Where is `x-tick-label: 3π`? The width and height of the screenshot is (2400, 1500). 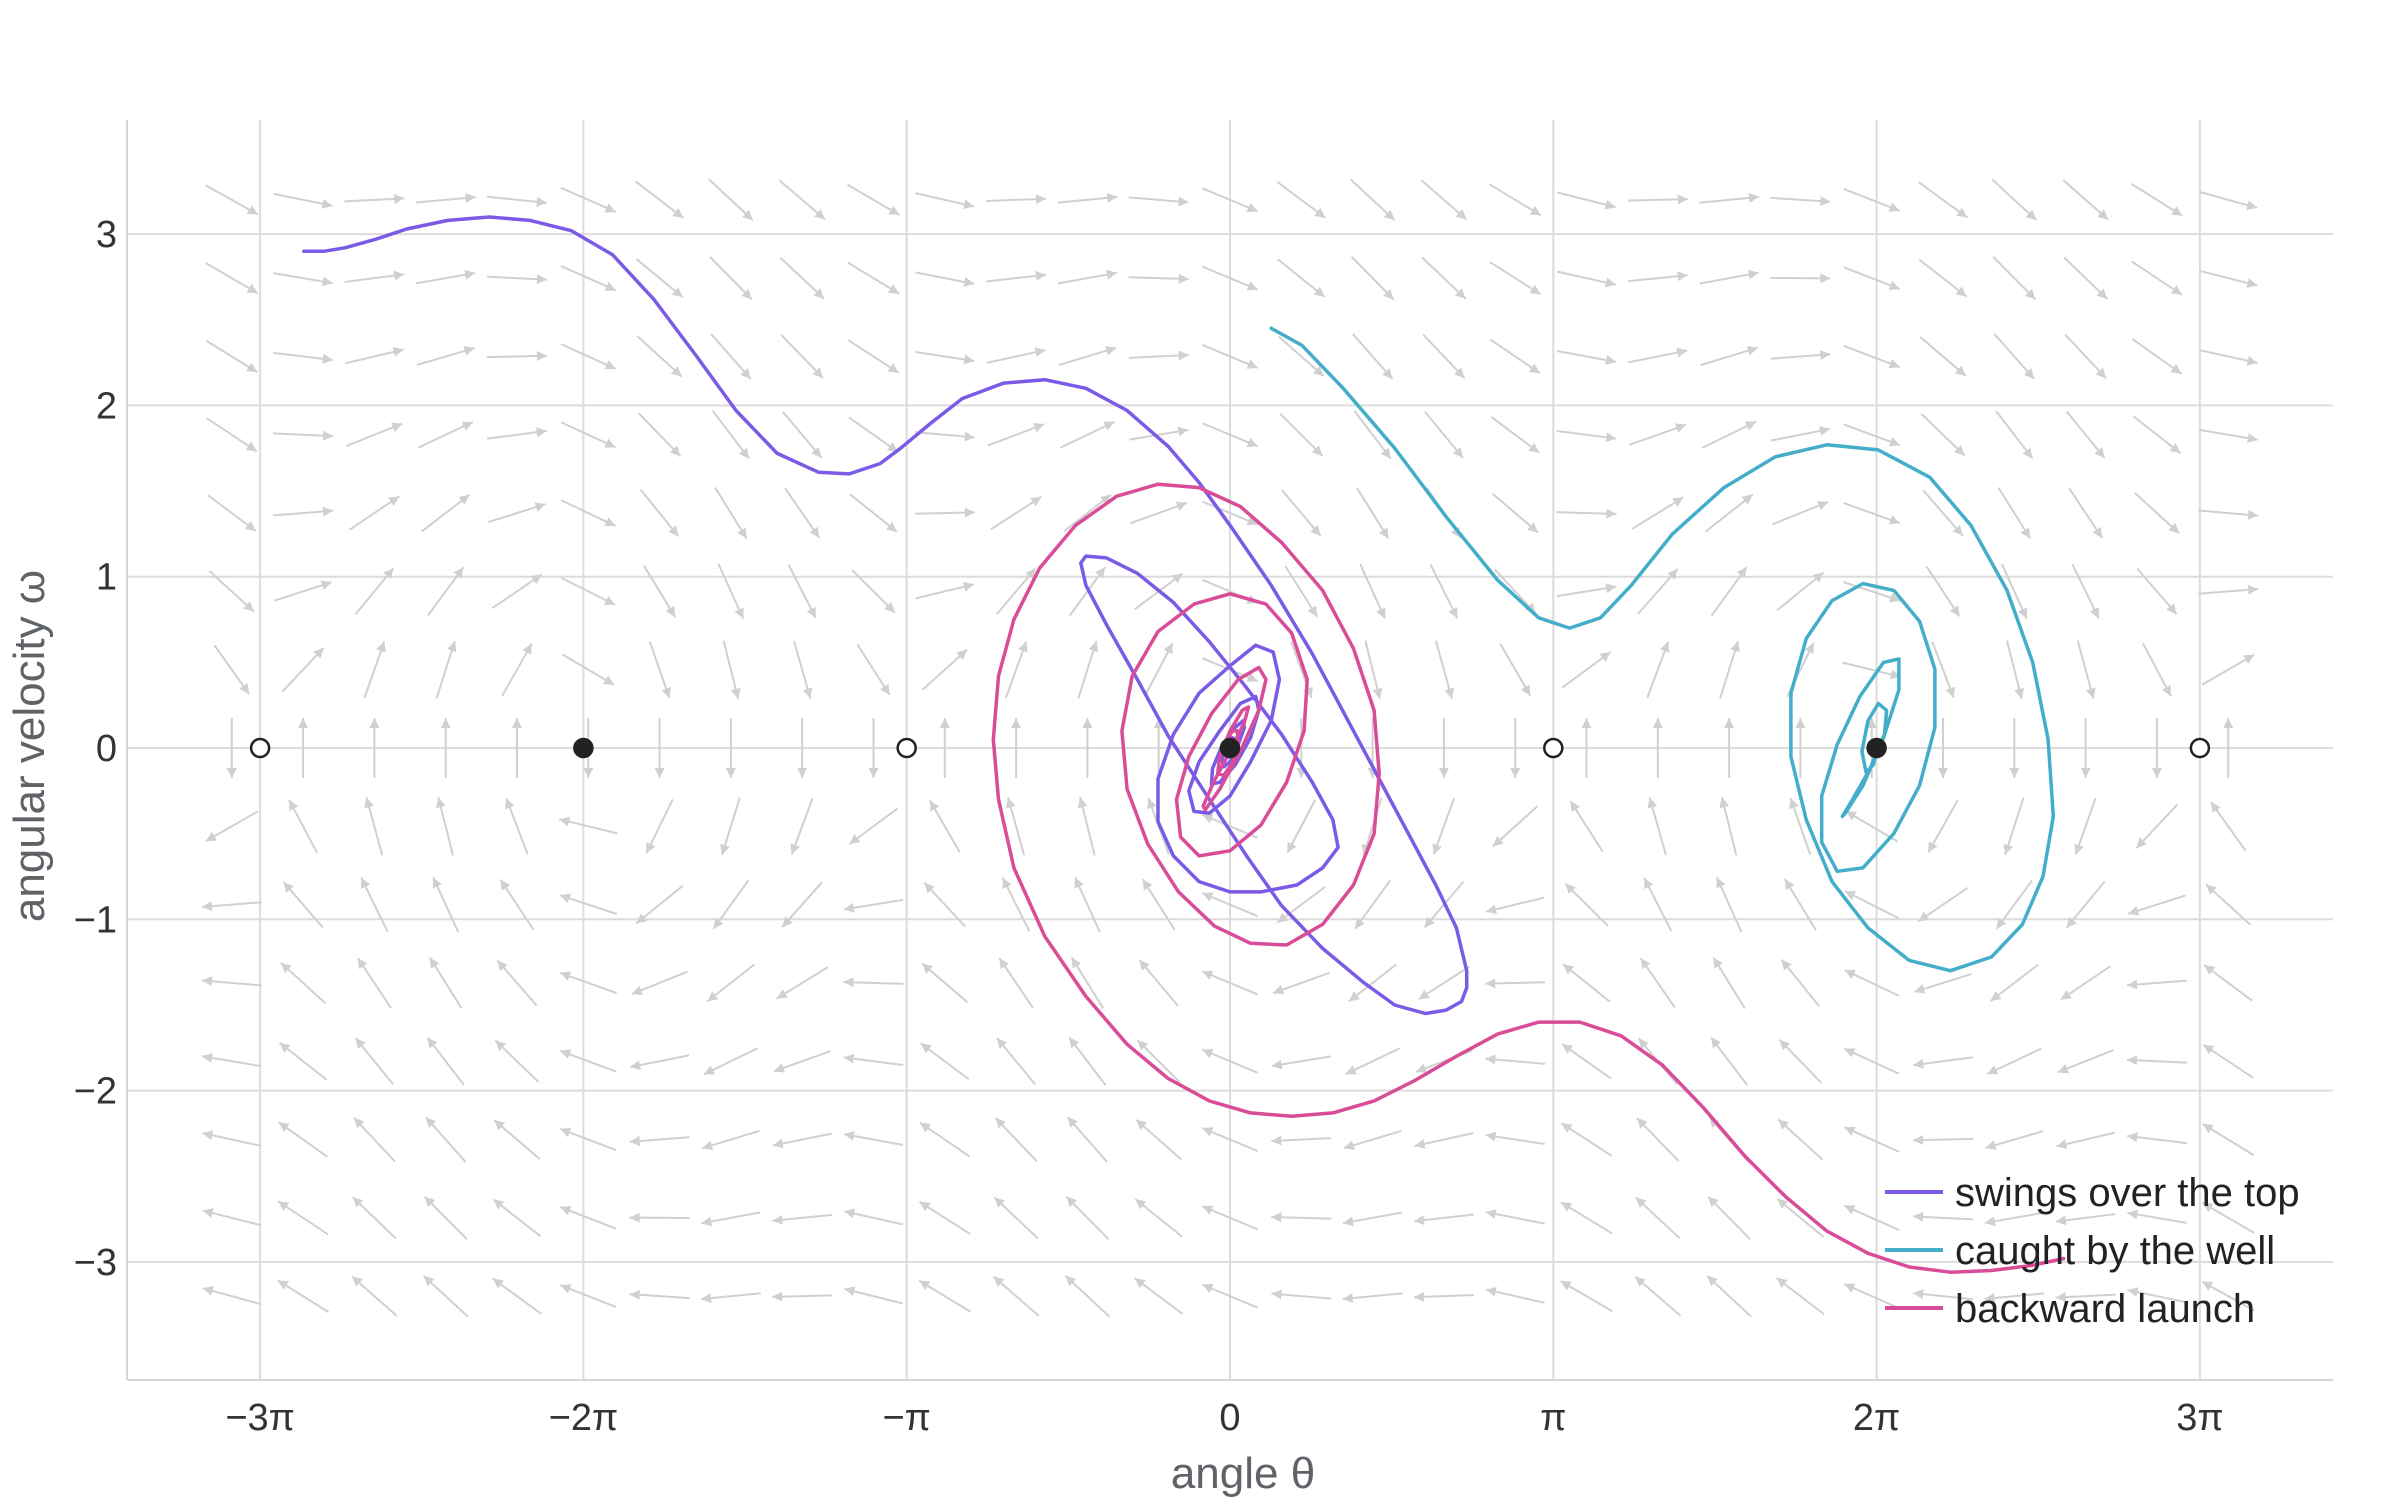
x-tick-label: 3π is located at coordinates (2199, 1418).